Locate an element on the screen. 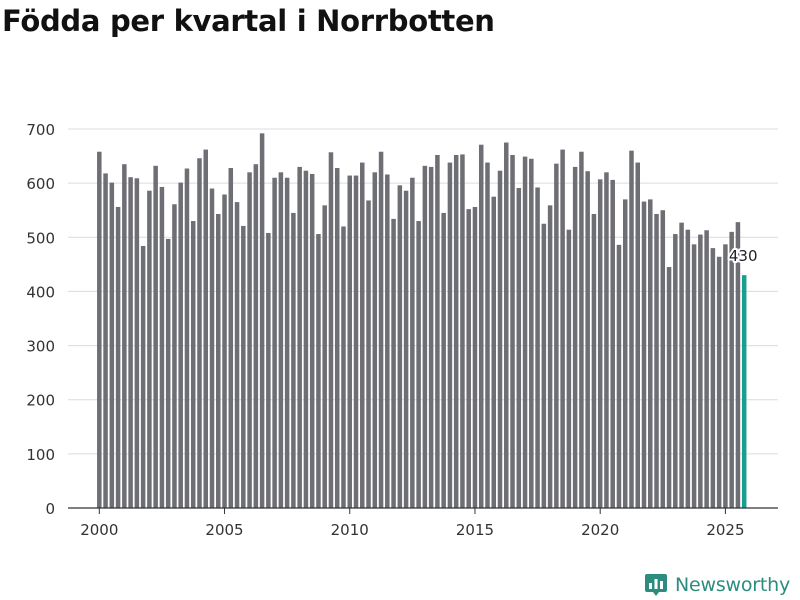 The width and height of the screenshot is (800, 600). highlight-value-label: 430 is located at coordinates (743, 256).